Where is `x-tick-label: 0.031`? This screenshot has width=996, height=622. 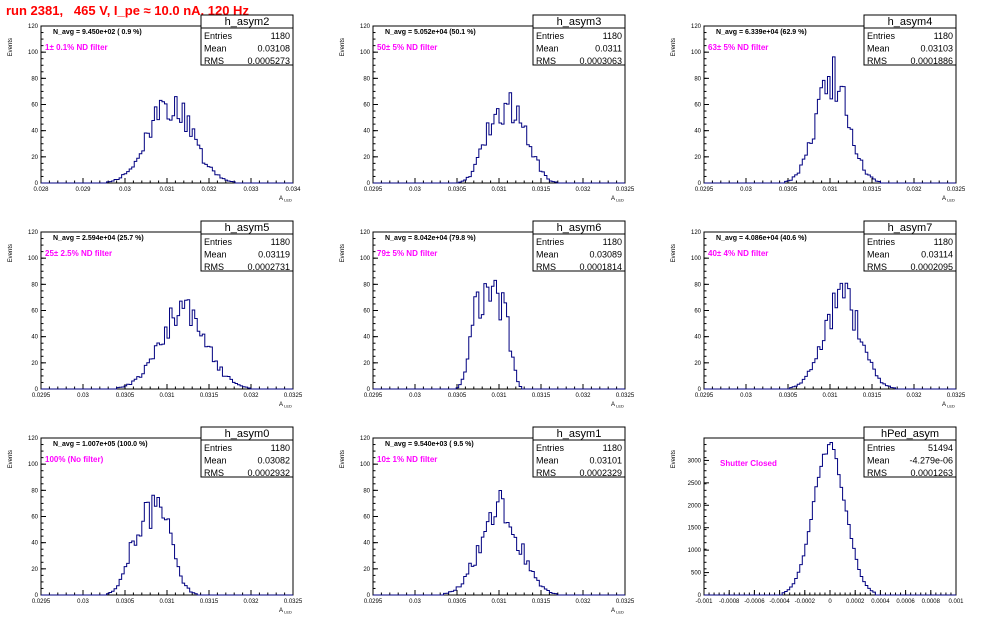
x-tick-label: 0.031 is located at coordinates (499, 396).